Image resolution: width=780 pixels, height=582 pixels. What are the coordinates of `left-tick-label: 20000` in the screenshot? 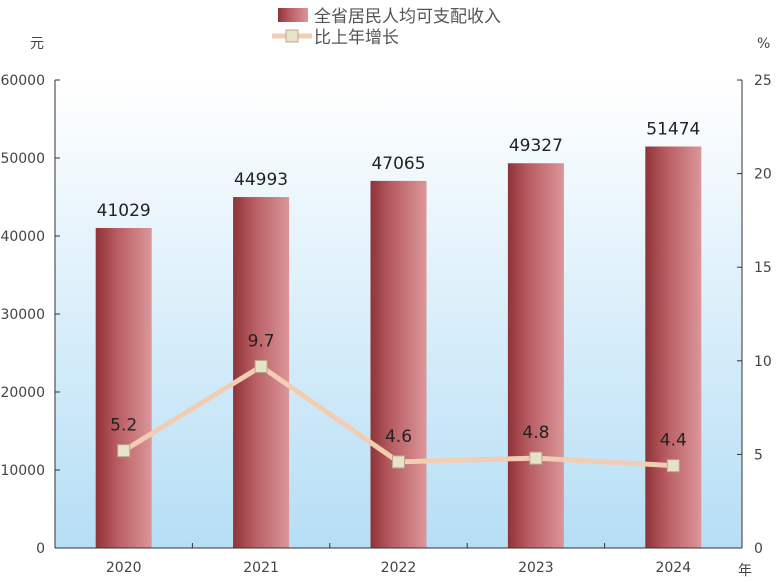 It's located at (22, 393).